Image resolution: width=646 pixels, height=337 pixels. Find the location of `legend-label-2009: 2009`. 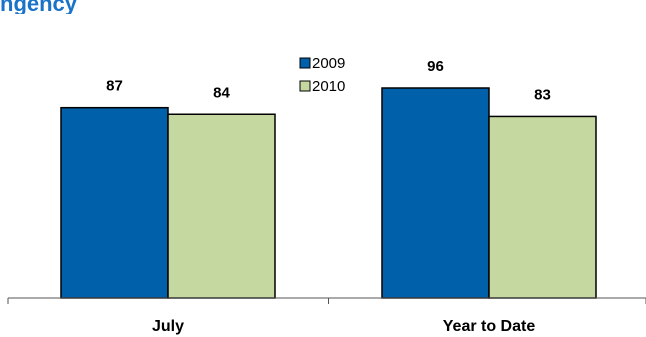

legend-label-2009: 2009 is located at coordinates (328, 63).